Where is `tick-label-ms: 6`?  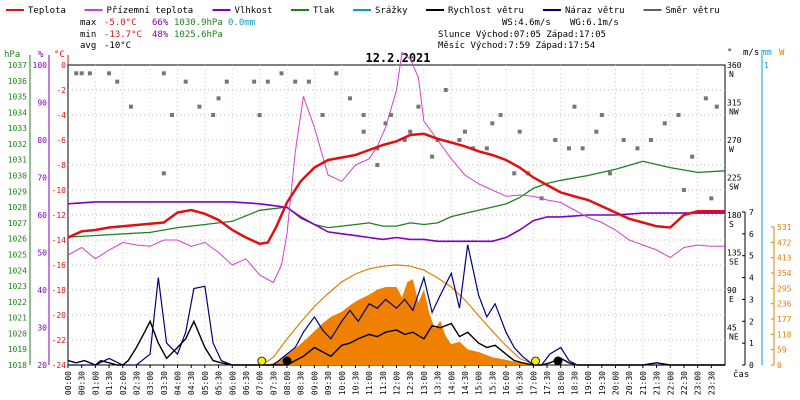
tick-label-ms: 6 is located at coordinates (751, 234).